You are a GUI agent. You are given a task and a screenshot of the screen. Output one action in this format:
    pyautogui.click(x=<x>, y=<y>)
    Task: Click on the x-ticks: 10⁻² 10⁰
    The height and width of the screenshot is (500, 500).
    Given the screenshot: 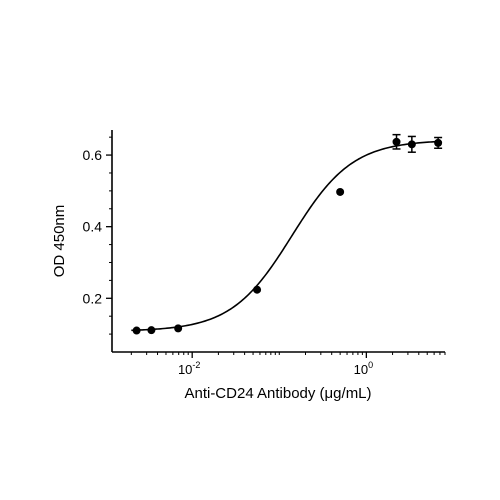 What is the action you would take?
    pyautogui.click(x=288, y=364)
    